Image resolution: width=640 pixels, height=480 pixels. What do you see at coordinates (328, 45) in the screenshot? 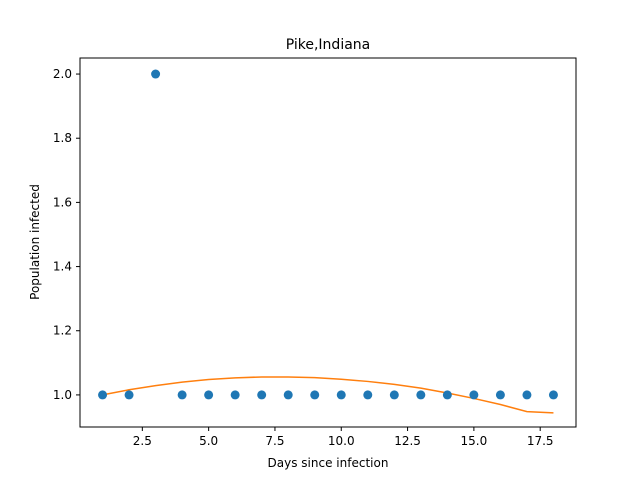
I see `chart-title: Pike,Indiana` at bounding box center [328, 45].